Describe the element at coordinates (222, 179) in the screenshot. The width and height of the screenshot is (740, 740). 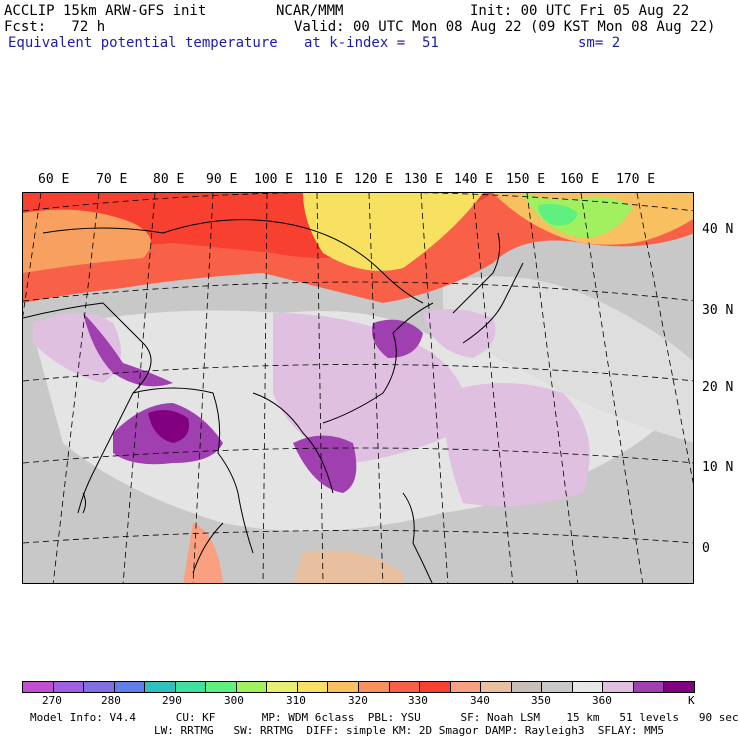
I see `lon-label: 90 E` at that location.